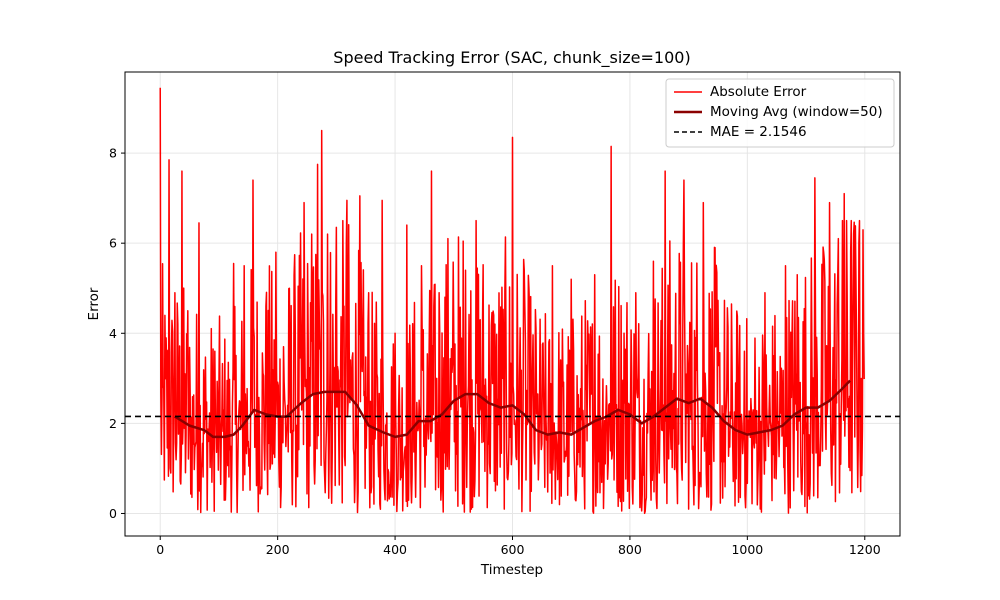  I want to click on legend-label-mae: MAE = 2.1546, so click(758, 132).